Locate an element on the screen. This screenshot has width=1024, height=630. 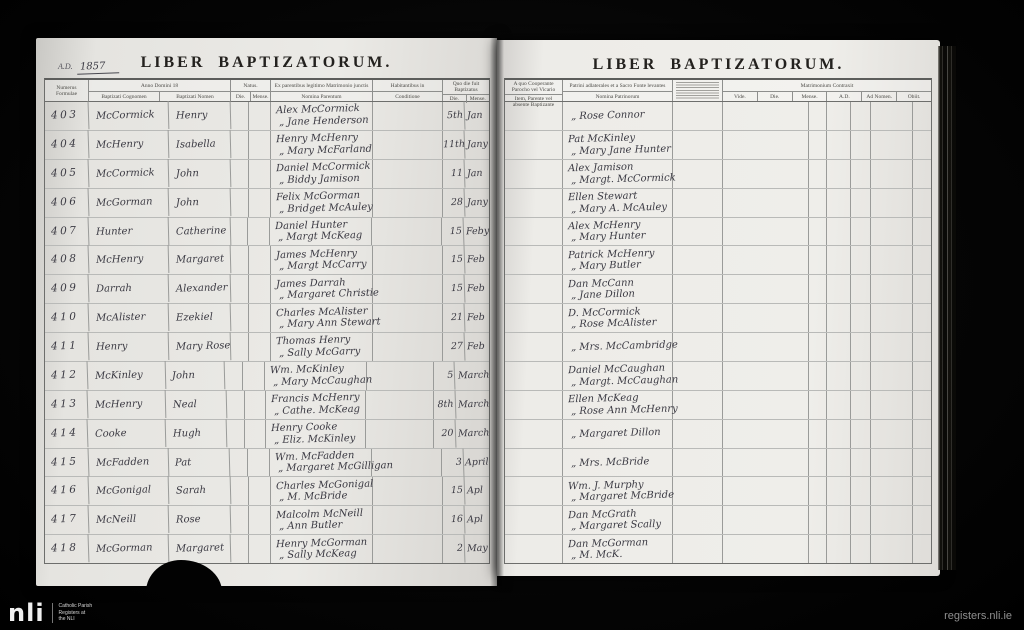
record-sponsor-2: „ Rose Connor is located at coordinates (607, 116).